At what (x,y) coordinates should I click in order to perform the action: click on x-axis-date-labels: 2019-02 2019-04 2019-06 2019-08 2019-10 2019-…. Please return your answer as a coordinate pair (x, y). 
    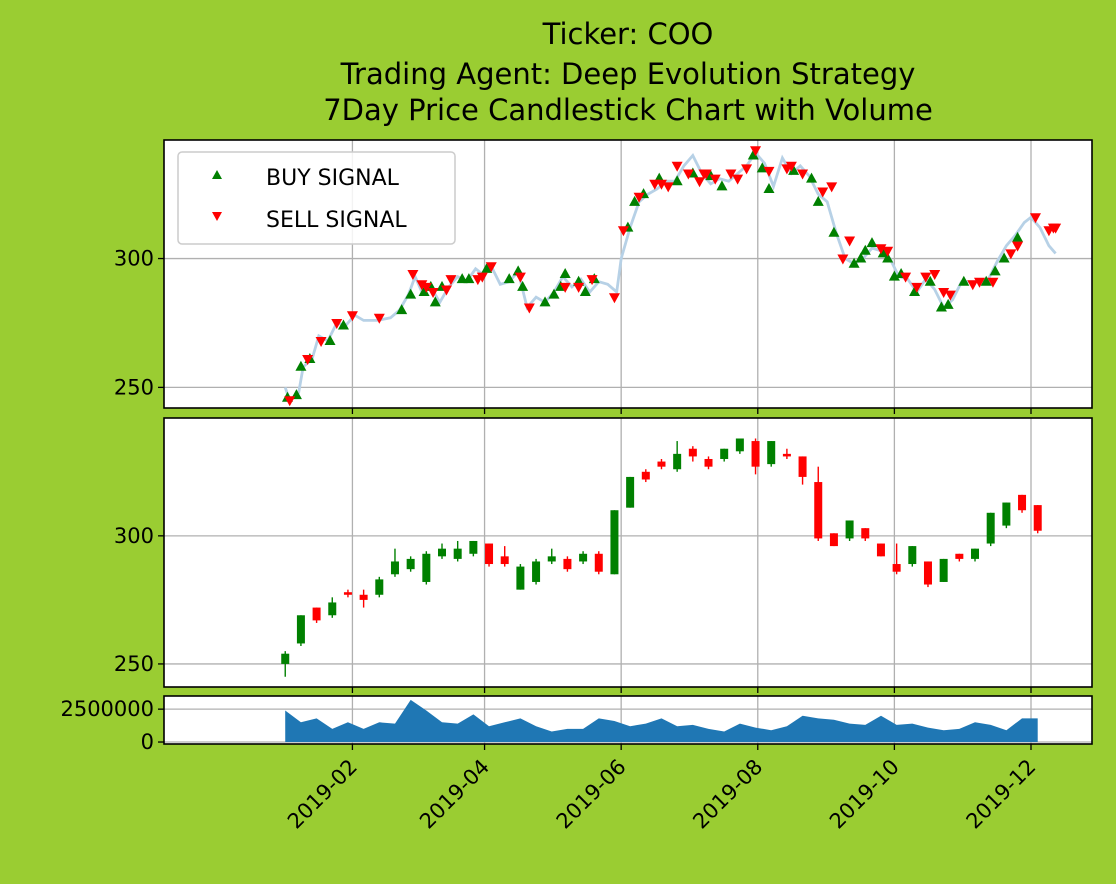
    Looking at the image, I should click on (662, 794).